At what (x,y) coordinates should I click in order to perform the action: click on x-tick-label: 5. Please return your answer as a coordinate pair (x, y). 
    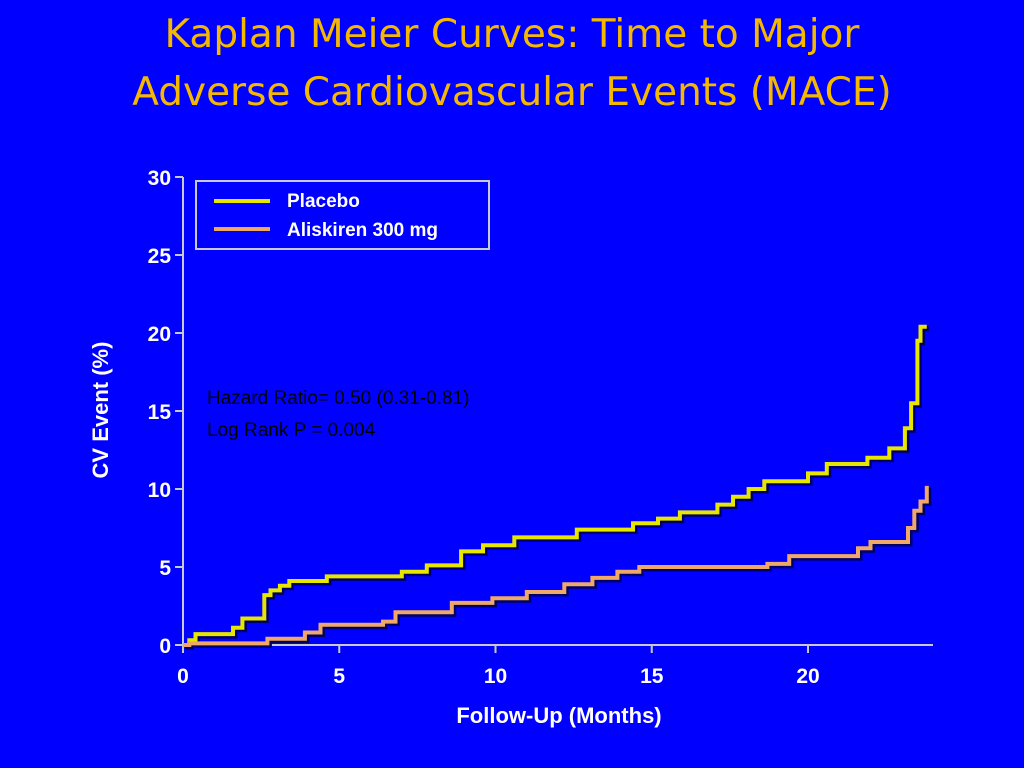
    Looking at the image, I should click on (339, 676).